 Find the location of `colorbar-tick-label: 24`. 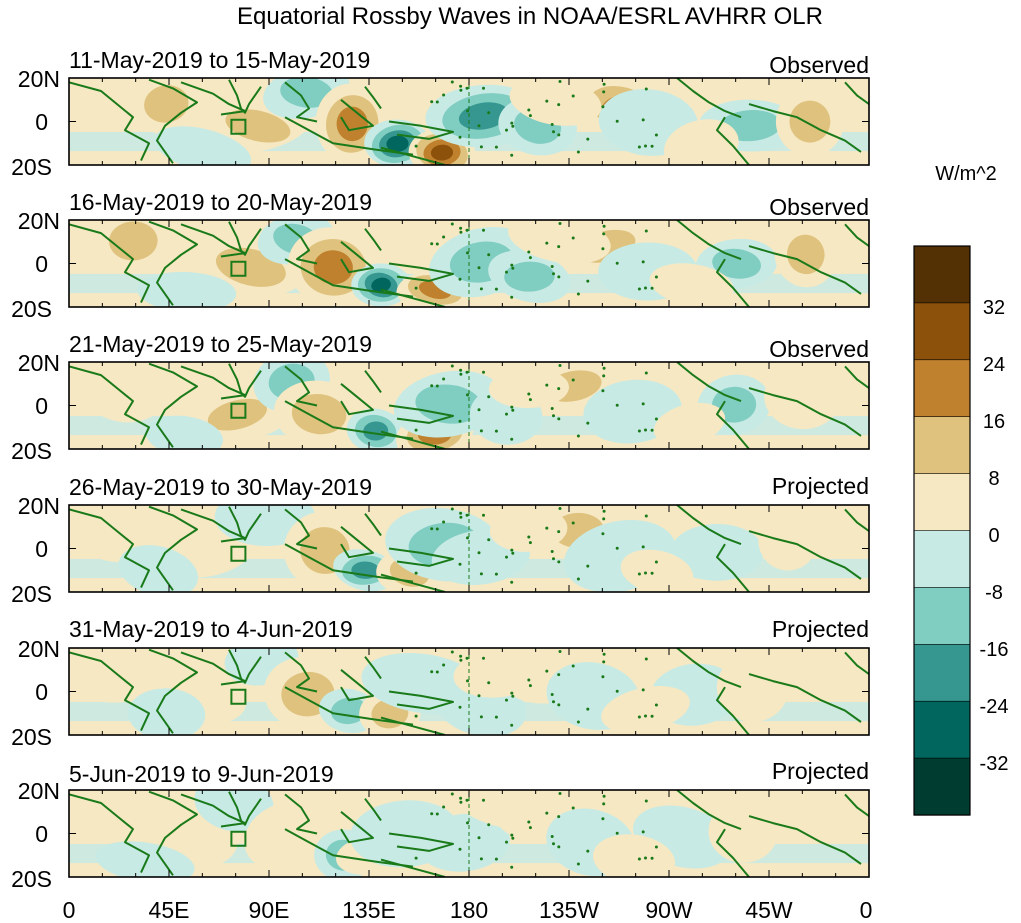

colorbar-tick-label: 24 is located at coordinates (994, 365).